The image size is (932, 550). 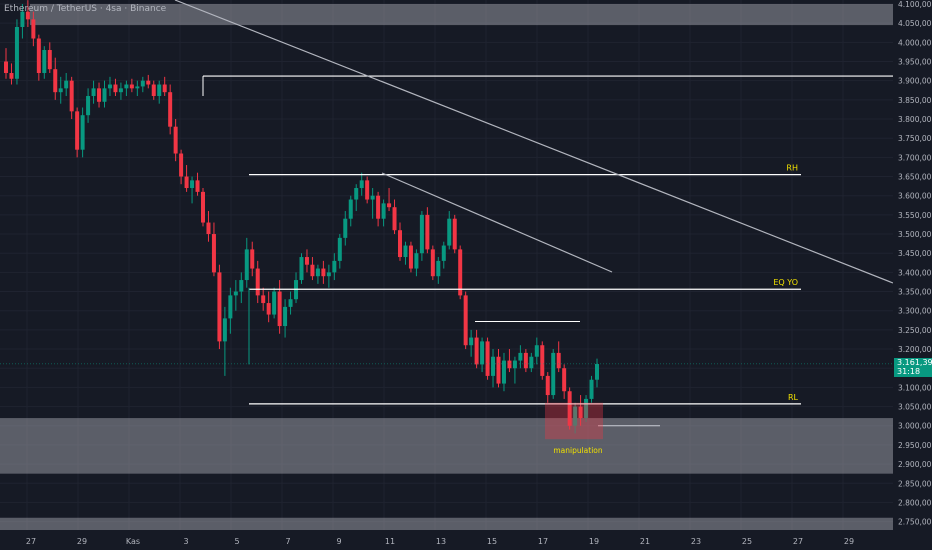 I want to click on manipulation-box, so click(x=574, y=421).